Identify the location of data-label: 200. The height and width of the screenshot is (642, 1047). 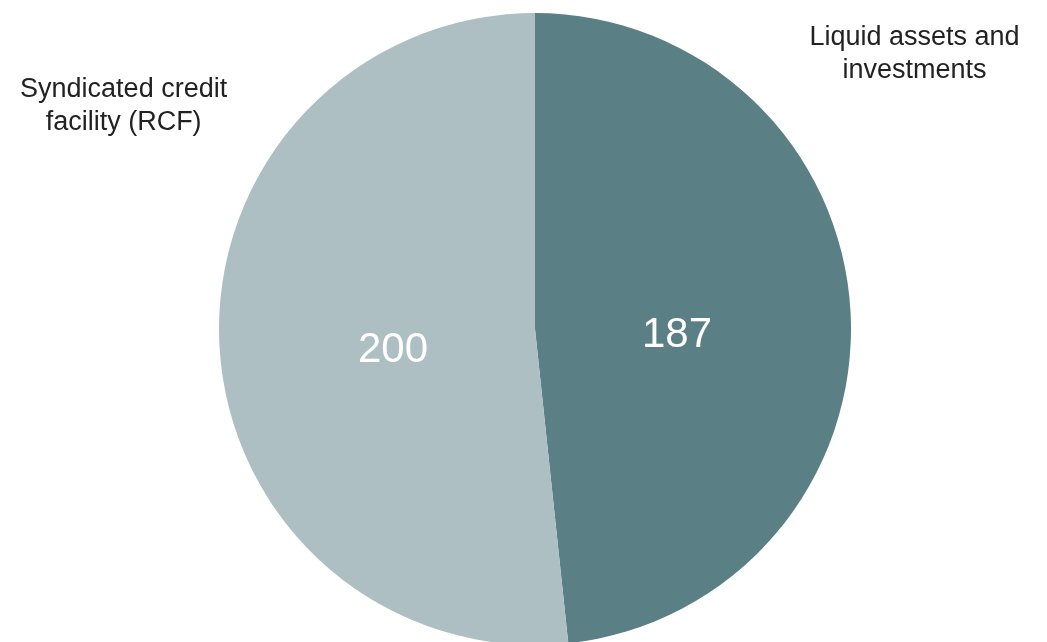
(393, 347).